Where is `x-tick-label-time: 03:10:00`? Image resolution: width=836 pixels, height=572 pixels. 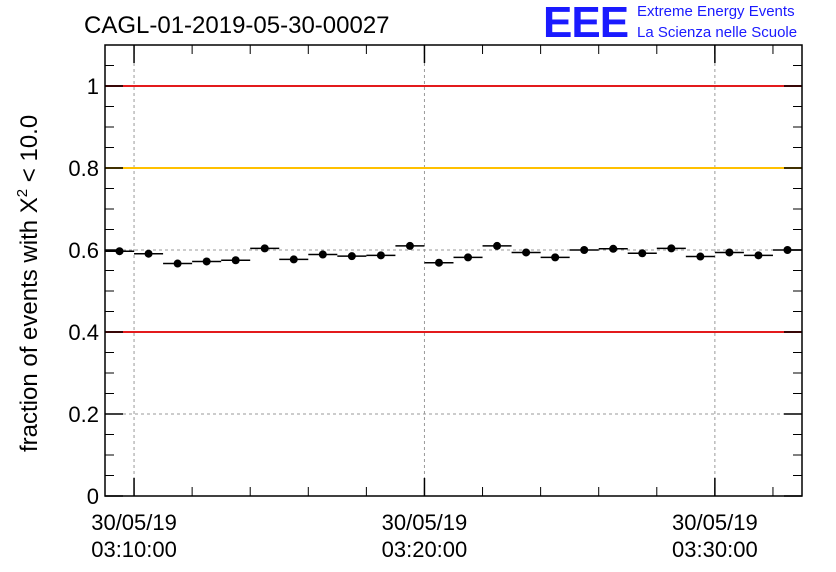 x-tick-label-time: 03:10:00 is located at coordinates (134, 549).